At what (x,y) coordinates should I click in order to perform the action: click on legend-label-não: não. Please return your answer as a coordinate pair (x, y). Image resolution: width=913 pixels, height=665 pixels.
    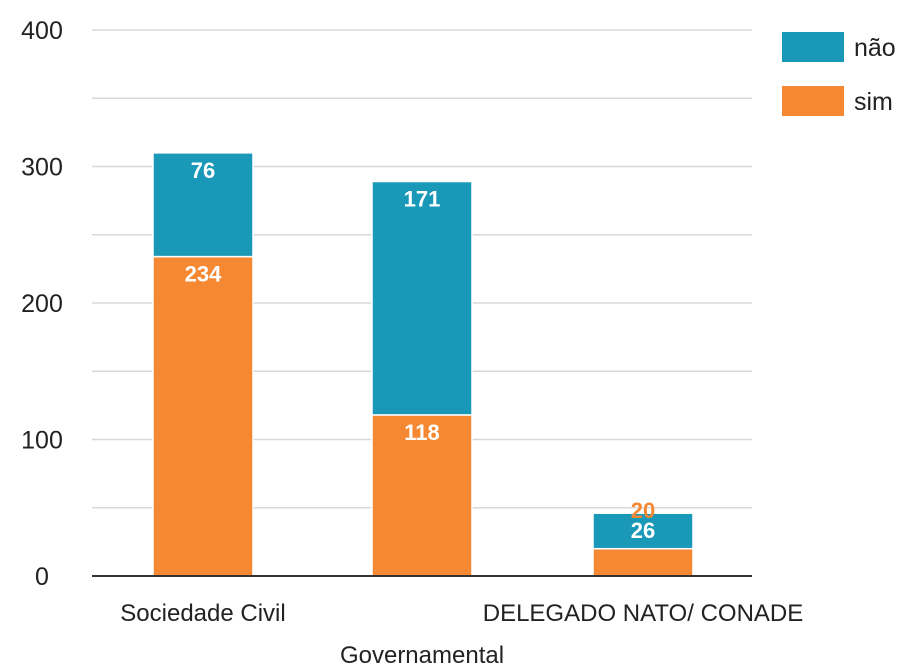
    Looking at the image, I should click on (875, 48).